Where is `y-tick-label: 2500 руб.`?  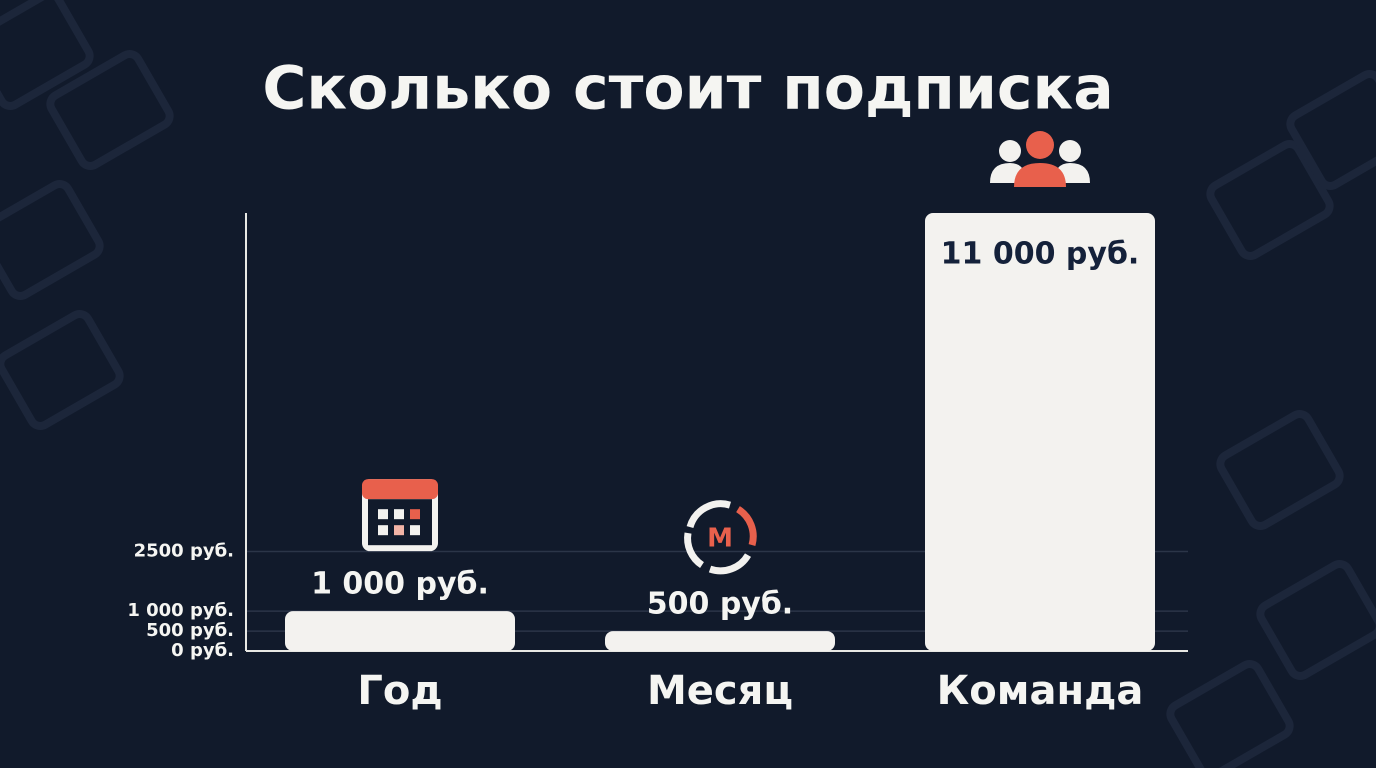 y-tick-label: 2500 руб. is located at coordinates (184, 550).